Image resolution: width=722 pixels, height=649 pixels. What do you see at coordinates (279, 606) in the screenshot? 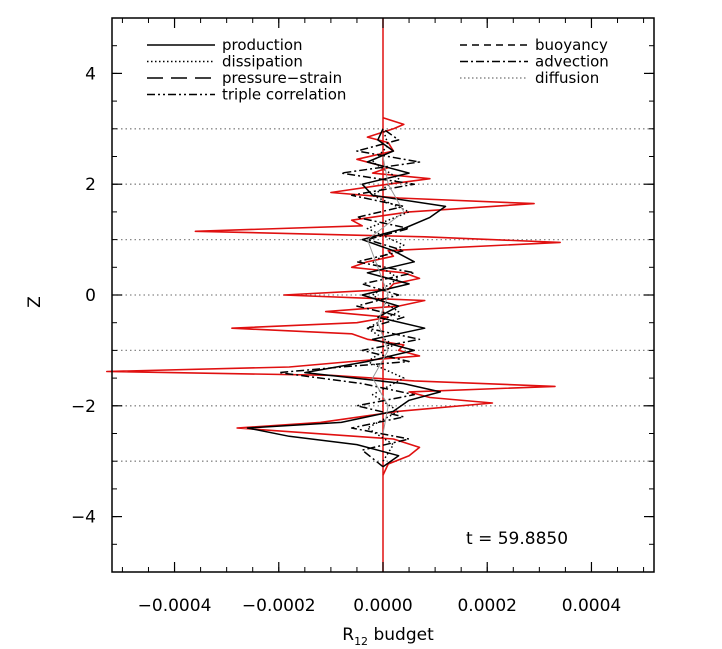
I see `x-tick-label: −0.0002` at bounding box center [279, 606].